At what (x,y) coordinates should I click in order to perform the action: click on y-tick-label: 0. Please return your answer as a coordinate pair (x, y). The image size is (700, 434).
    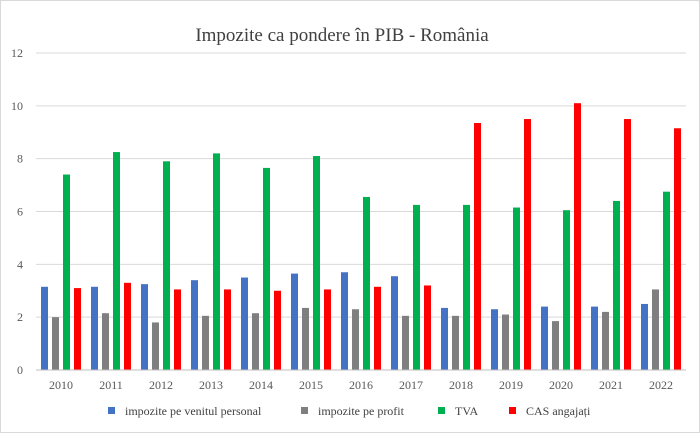
    Looking at the image, I should click on (20, 370).